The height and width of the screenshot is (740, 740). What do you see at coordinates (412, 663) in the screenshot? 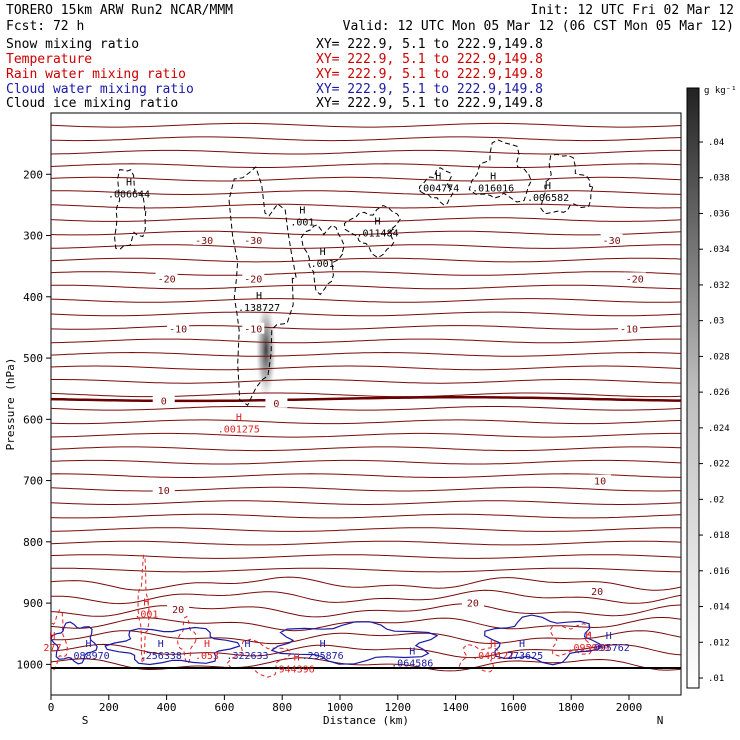
I see `cloud_water-maximum-value: .064586` at bounding box center [412, 663].